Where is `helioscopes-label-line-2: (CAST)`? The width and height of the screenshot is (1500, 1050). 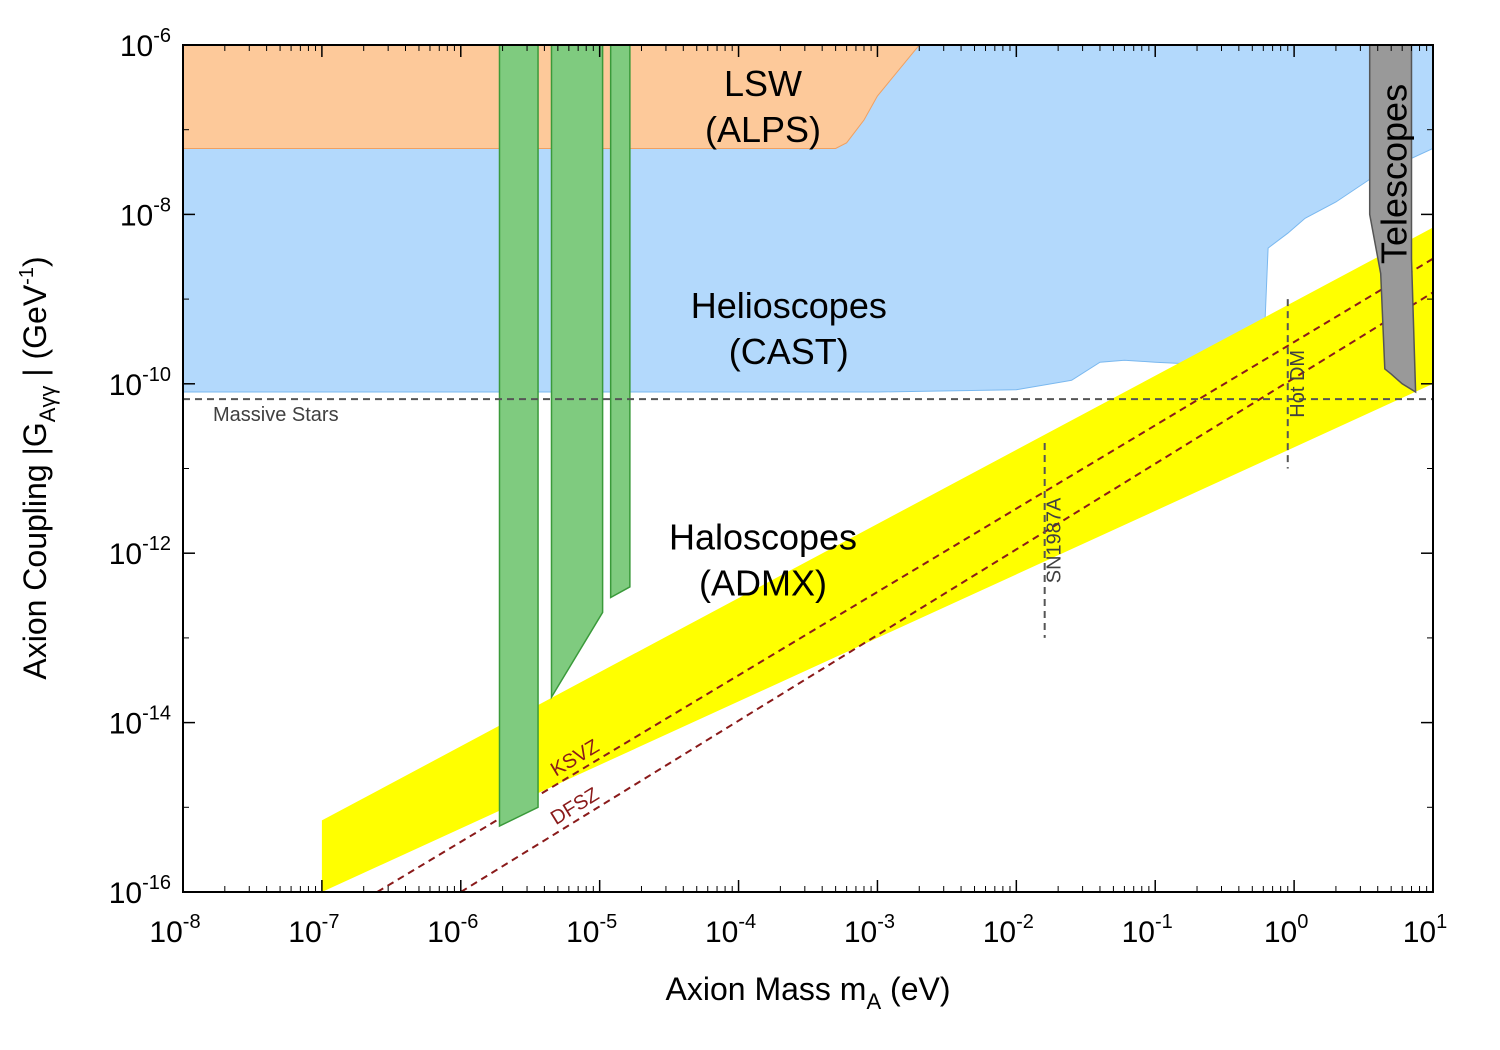 helioscopes-label-line-2: (CAST) is located at coordinates (789, 351).